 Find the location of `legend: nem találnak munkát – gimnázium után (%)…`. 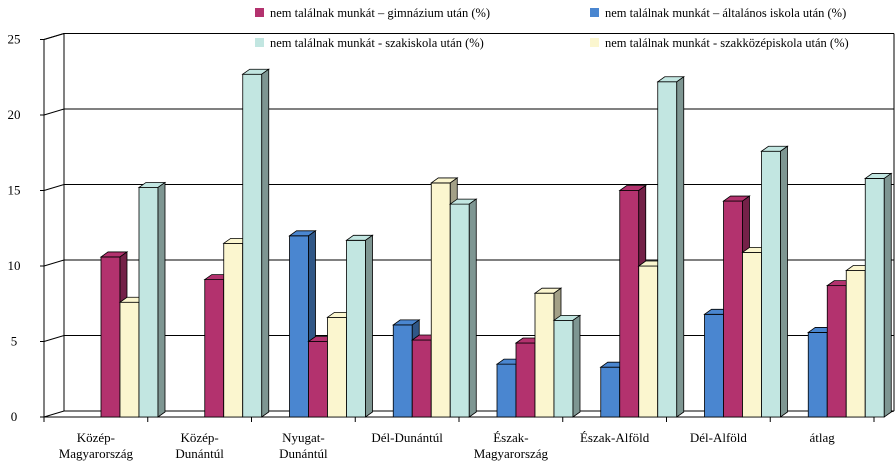

legend: nem találnak munkát – gimnázium után (%)… is located at coordinates (552, 28).